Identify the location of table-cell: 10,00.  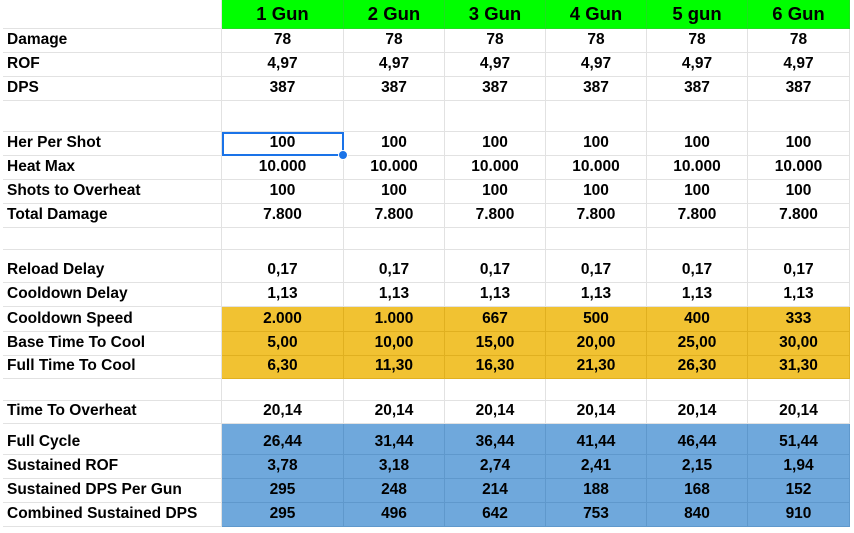
(394, 344).